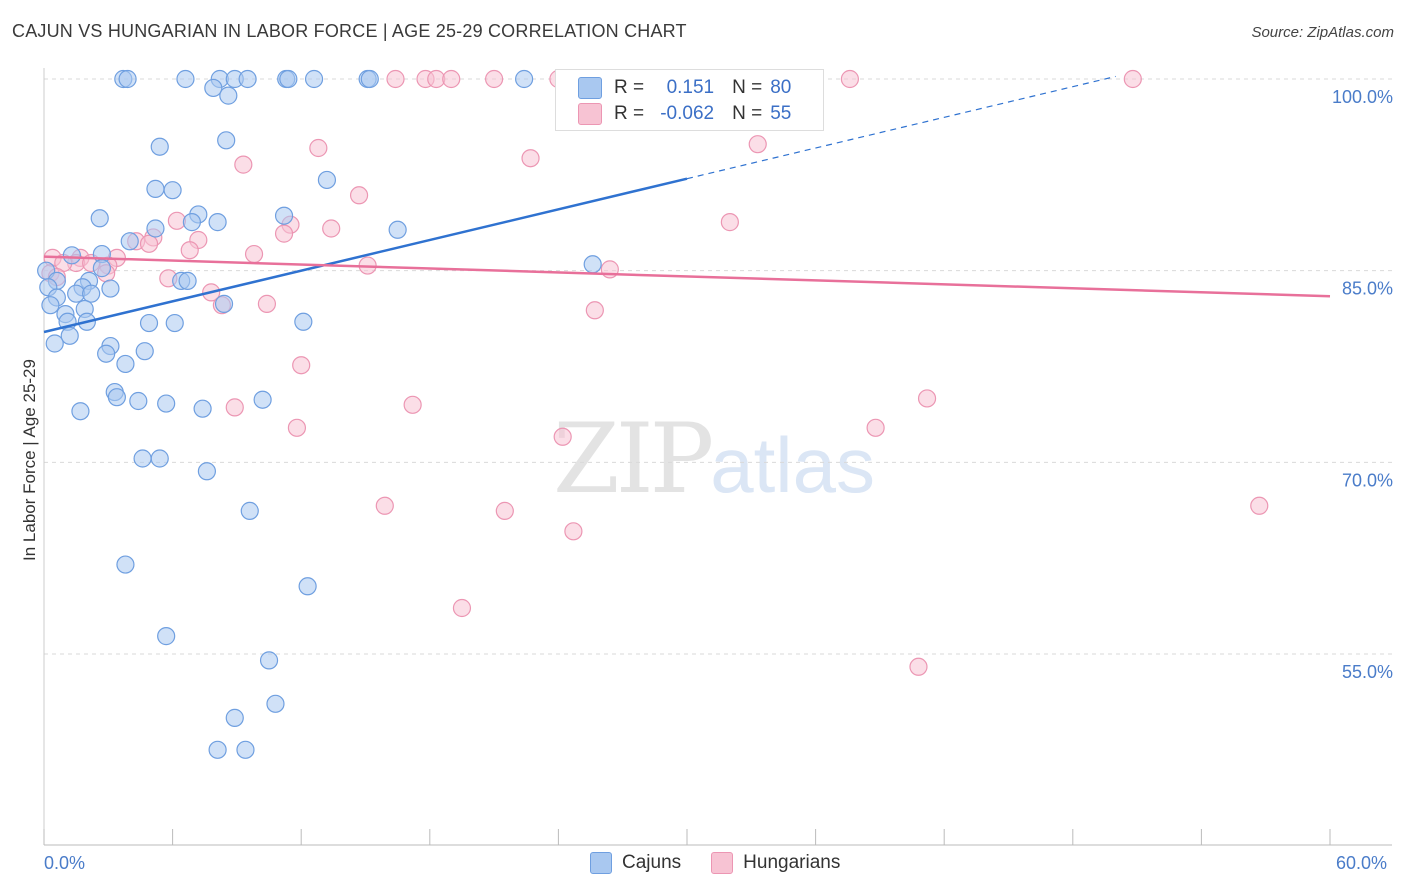 Image resolution: width=1406 pixels, height=892 pixels. What do you see at coordinates (652, 862) in the screenshot?
I see `legend-label-cajuns: Cajuns` at bounding box center [652, 862].